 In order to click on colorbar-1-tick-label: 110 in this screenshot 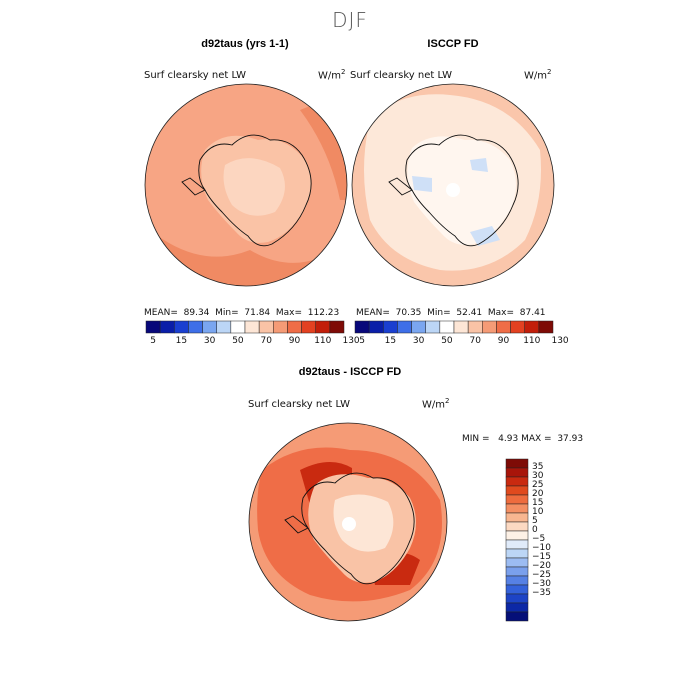, I will do `click(323, 341)`.